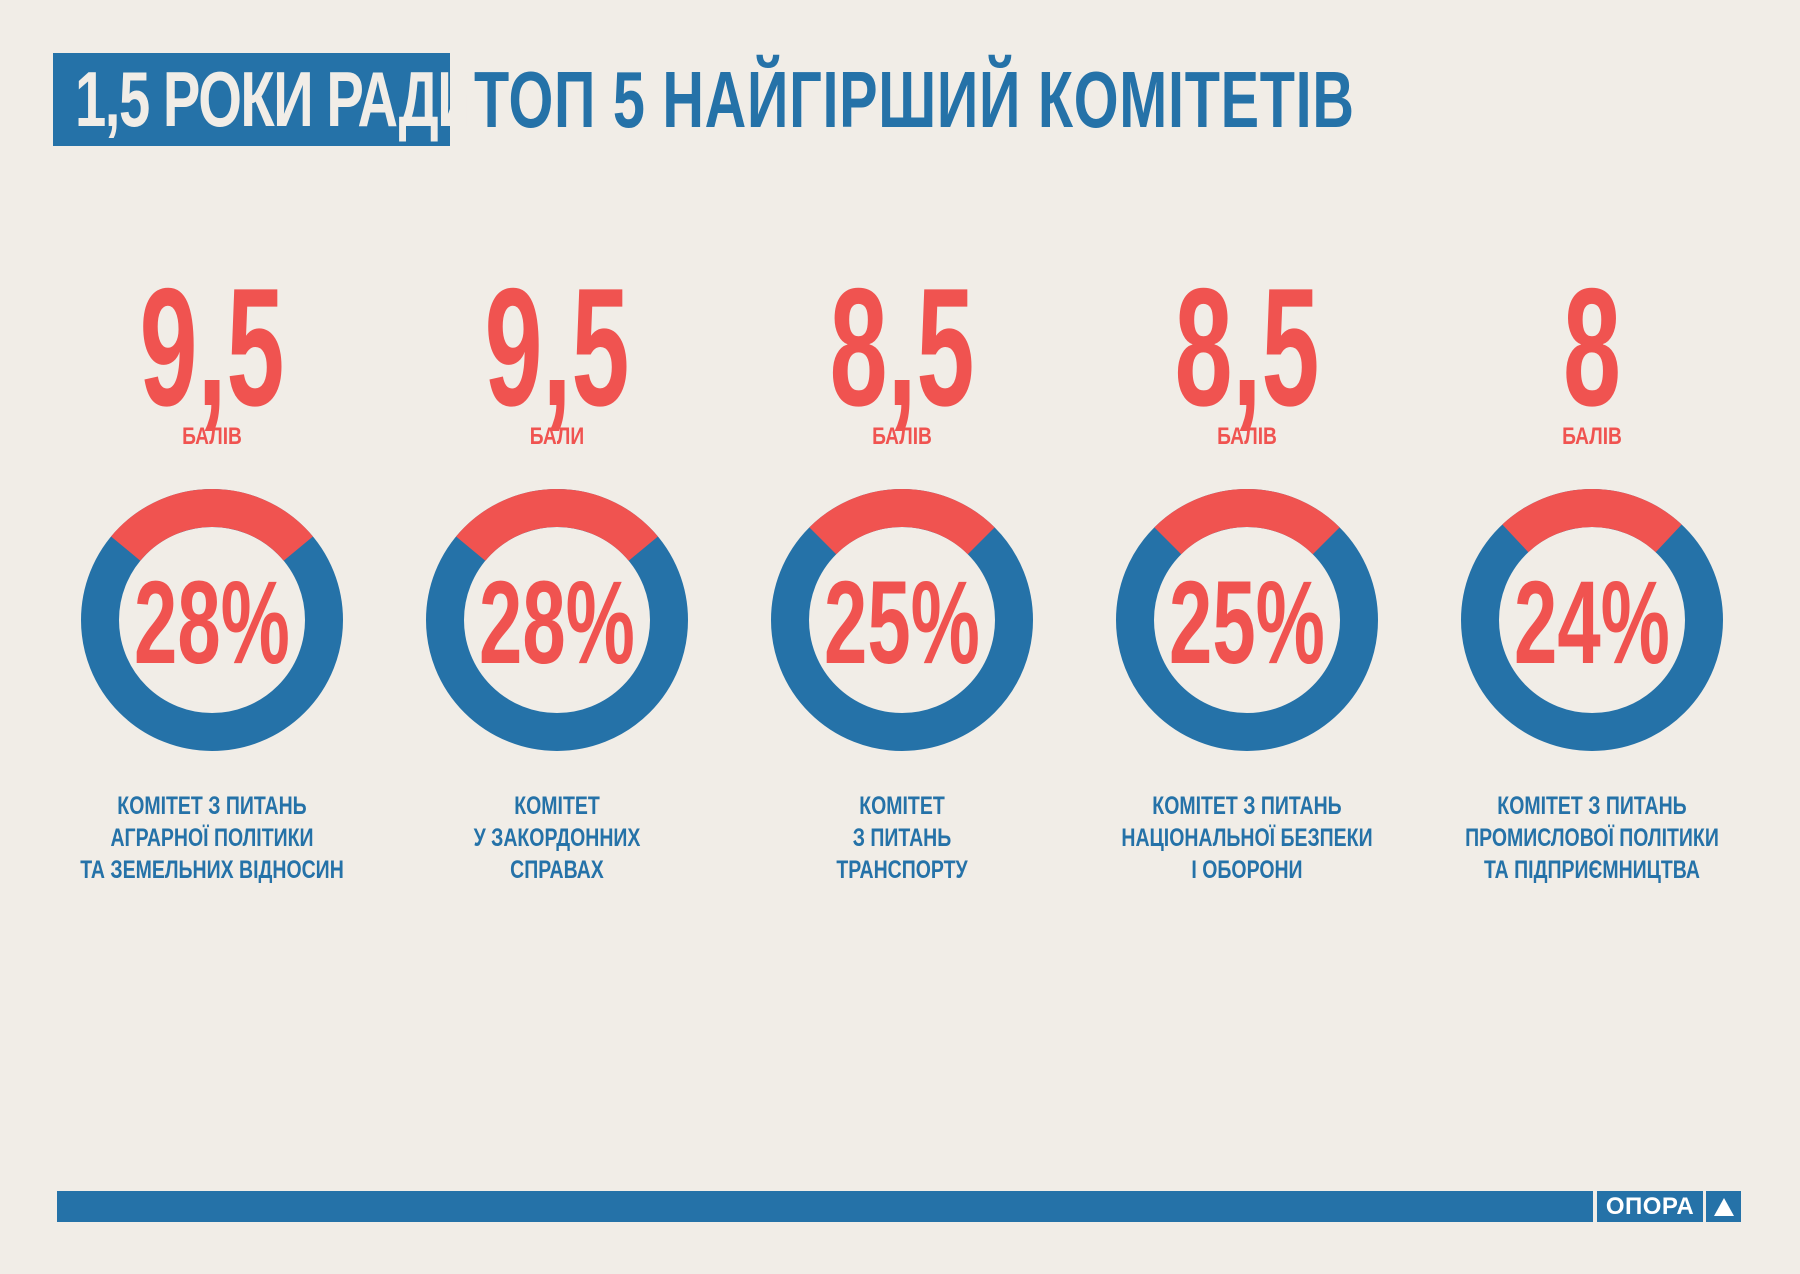 The height and width of the screenshot is (1274, 1800). I want to click on title-tag-text: 1,5 РОКИ РАДИ, so click(276, 99).